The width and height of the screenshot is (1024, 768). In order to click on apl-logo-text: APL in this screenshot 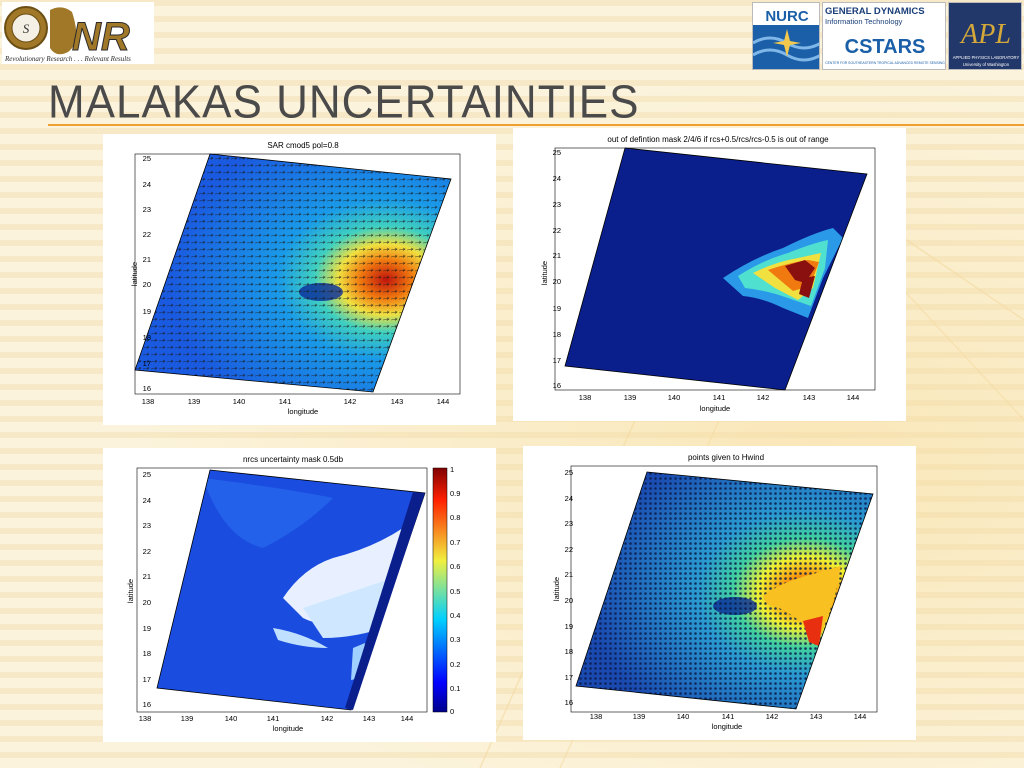, I will do `click(985, 34)`.